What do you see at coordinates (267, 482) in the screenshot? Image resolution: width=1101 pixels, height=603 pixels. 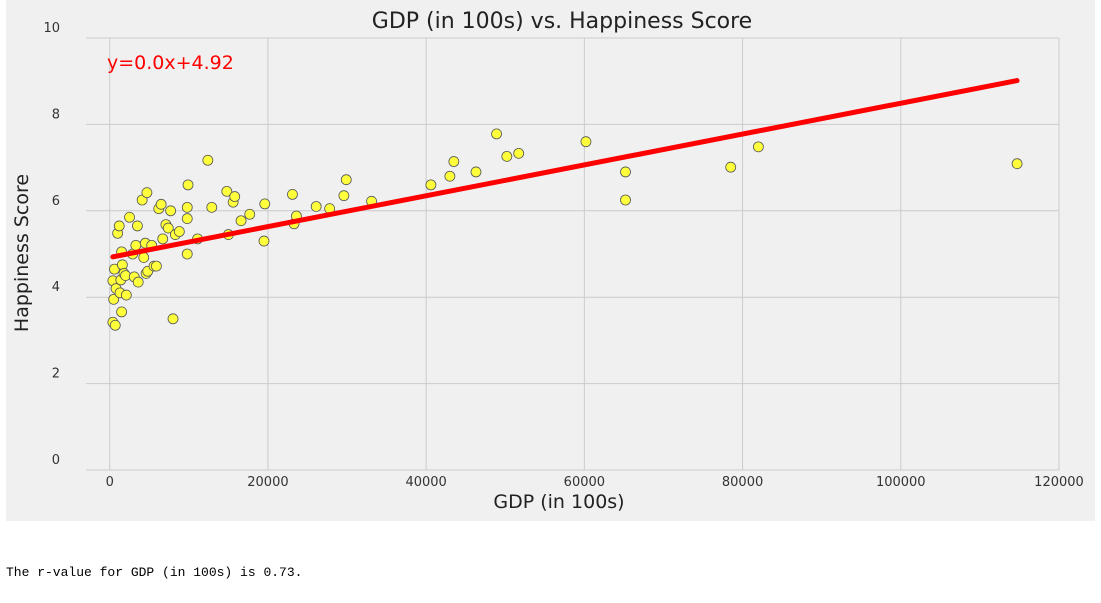 I see `x-tick-label: 20000` at bounding box center [267, 482].